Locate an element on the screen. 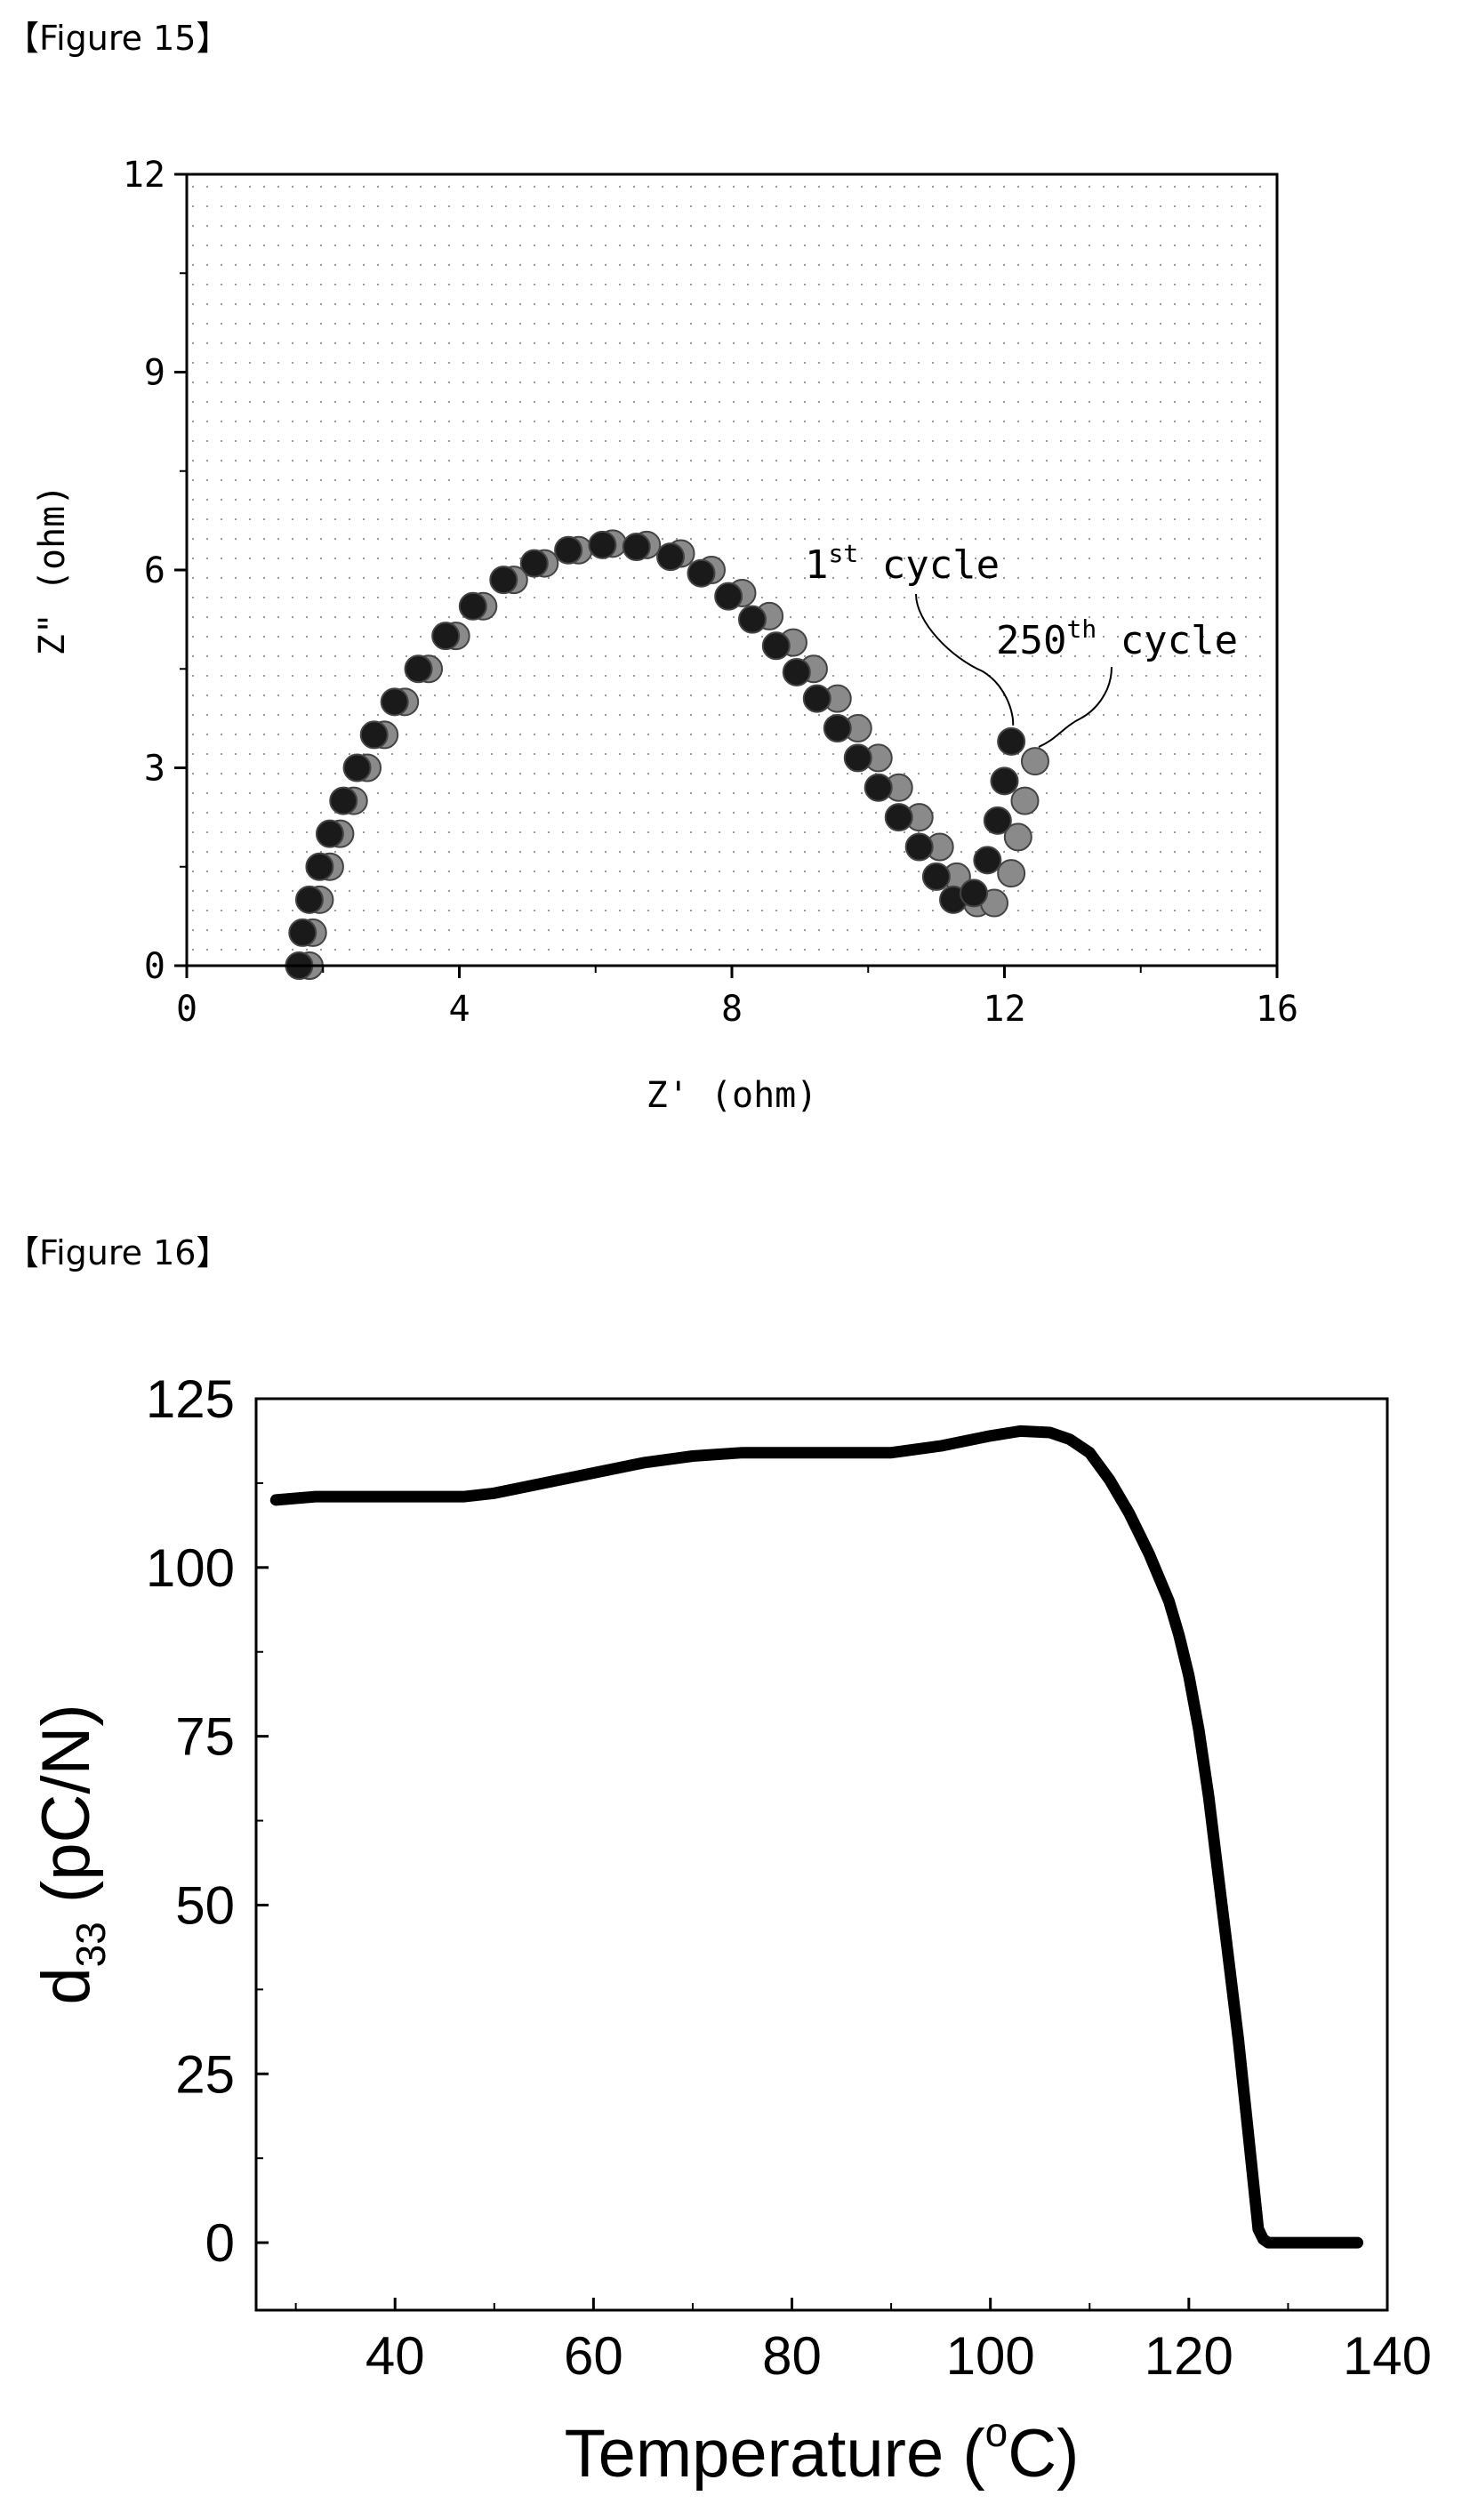  chart2-y-axis-label: d33 (pC/N) is located at coordinates (71, 1854).